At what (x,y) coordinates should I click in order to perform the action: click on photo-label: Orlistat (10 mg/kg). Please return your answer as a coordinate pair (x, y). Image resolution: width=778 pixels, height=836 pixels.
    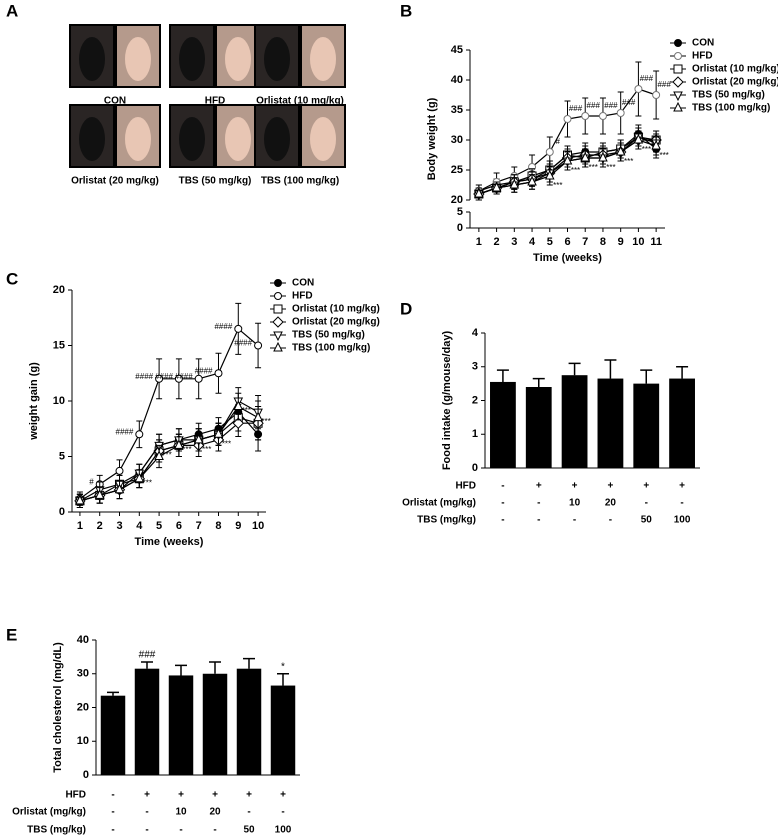
    Looking at the image, I should click on (300, 101).